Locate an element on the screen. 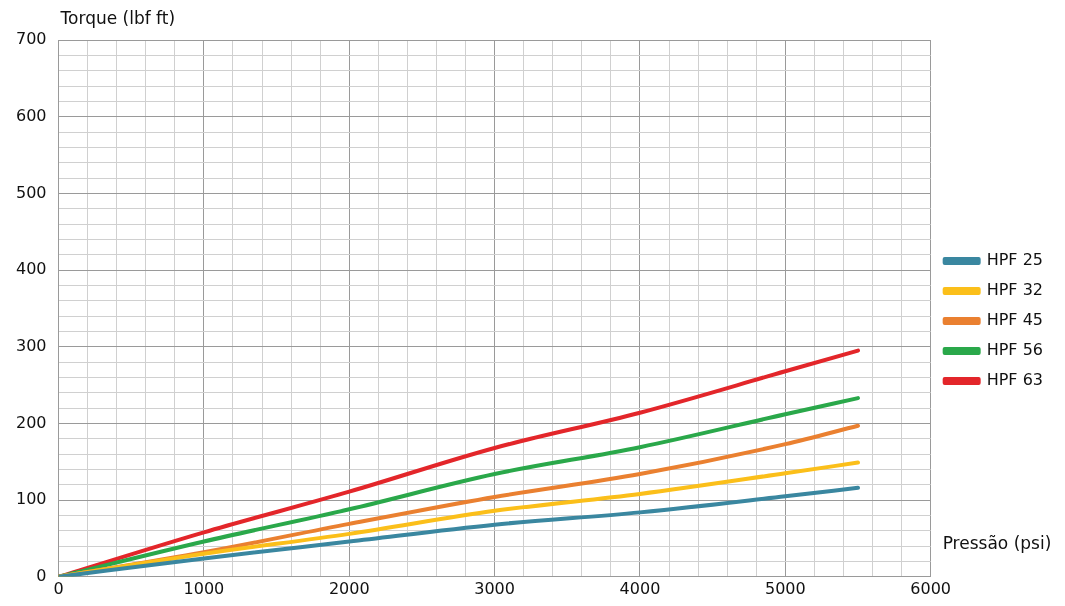 The width and height of the screenshot is (1065, 606). x-tick-label: 2000 is located at coordinates (349, 588).